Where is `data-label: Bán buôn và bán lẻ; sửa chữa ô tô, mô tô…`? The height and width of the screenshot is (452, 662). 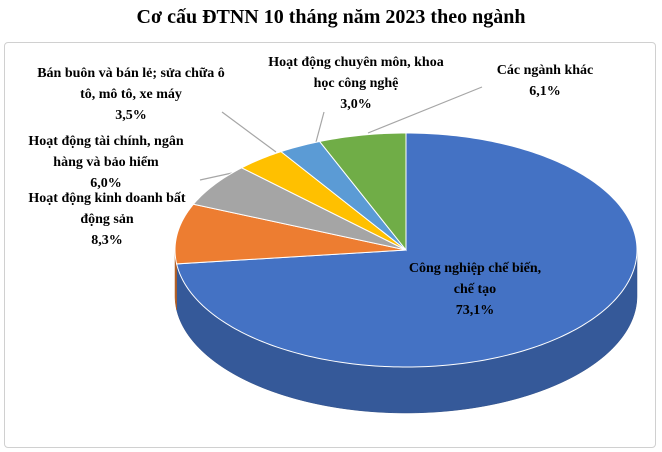 data-label: Bán buôn và bán lẻ; sửa chữa ô tô, mô tô… is located at coordinates (131, 94).